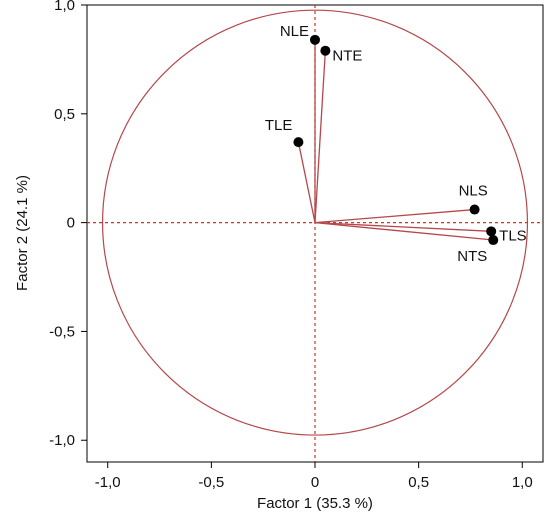 The image size is (550, 524). What do you see at coordinates (279, 125) in the screenshot?
I see `point-label-tle: TLE` at bounding box center [279, 125].